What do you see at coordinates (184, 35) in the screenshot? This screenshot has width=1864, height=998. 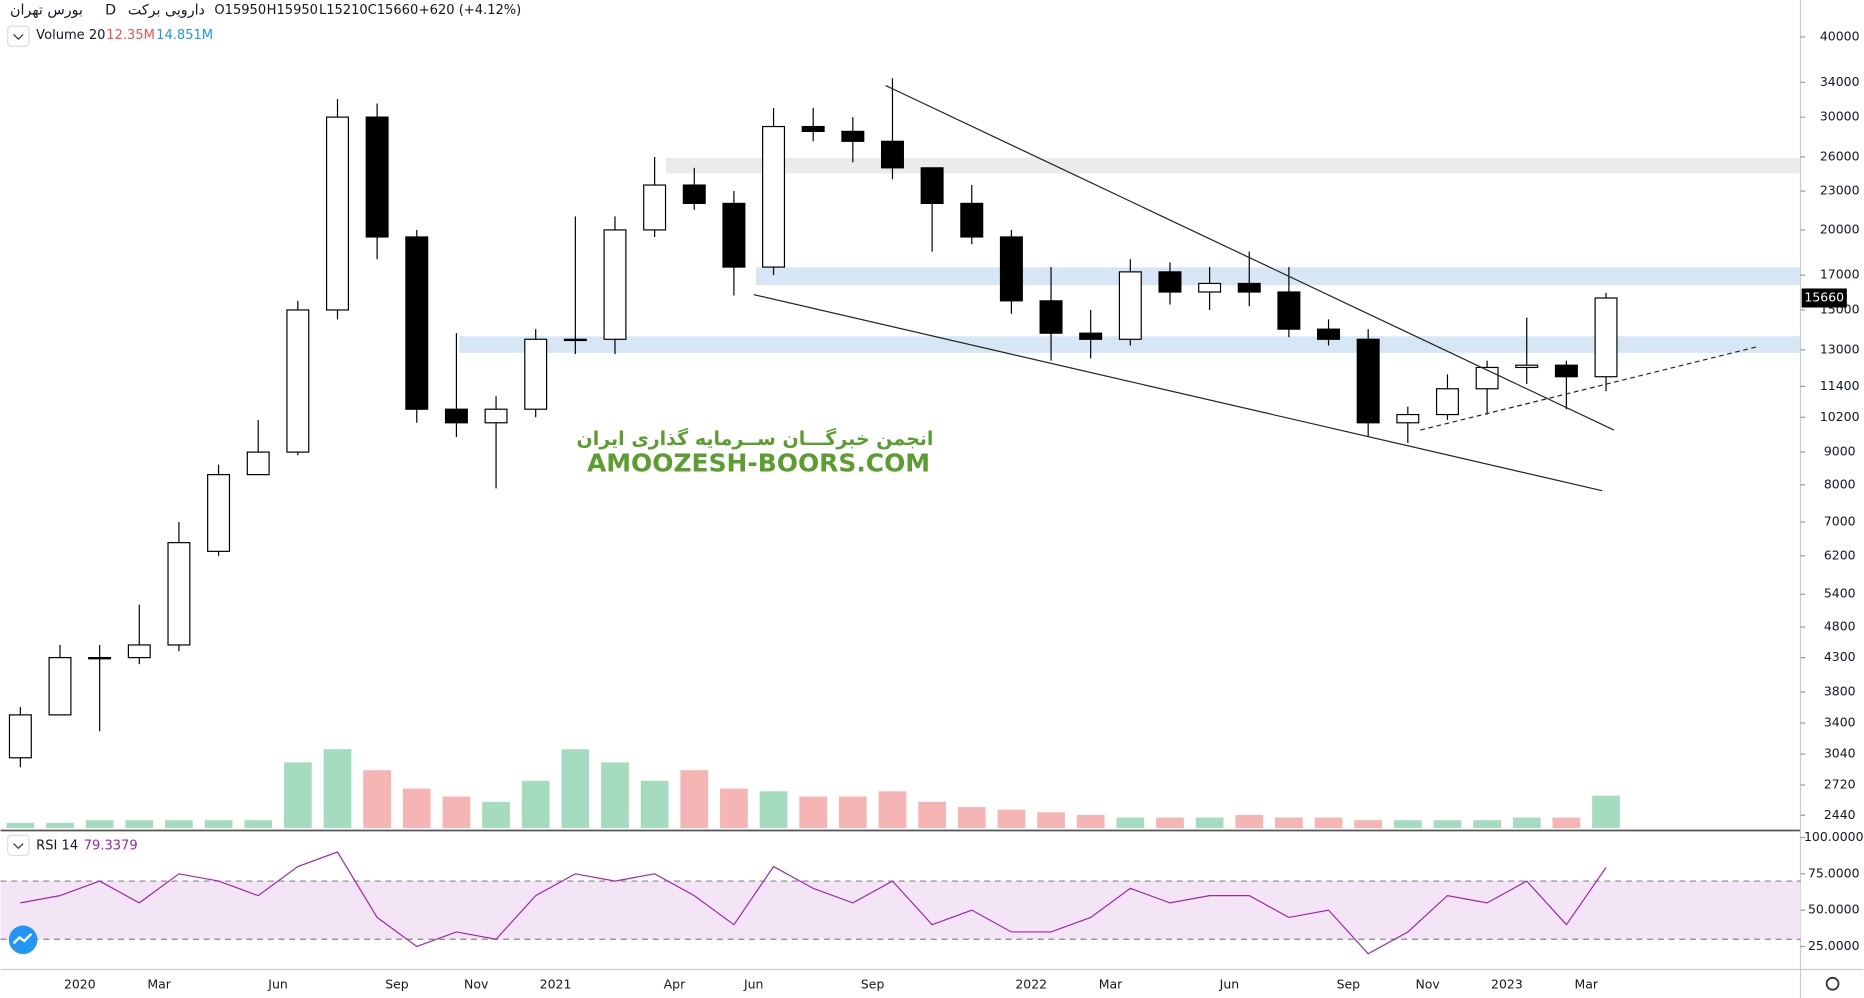 I see `volume-ma: 14.851M` at bounding box center [184, 35].